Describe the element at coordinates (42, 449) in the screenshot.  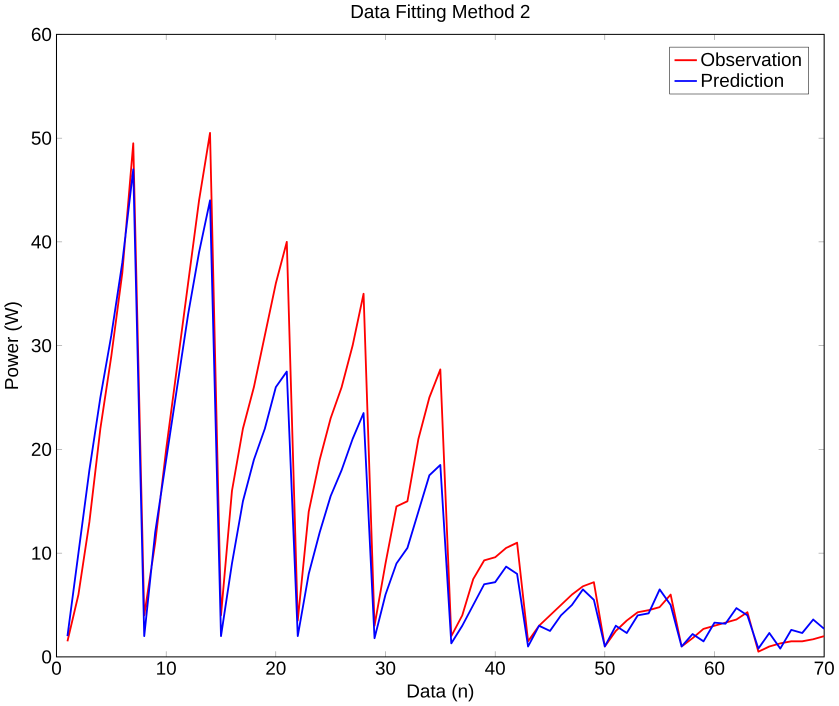
I see `y-tick-label: 20` at that location.